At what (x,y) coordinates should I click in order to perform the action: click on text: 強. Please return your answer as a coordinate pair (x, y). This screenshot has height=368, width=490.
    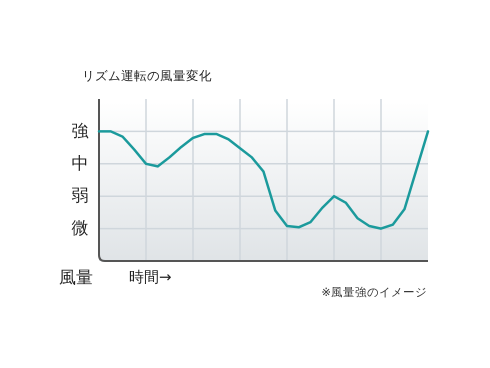
    Looking at the image, I should click on (80, 131).